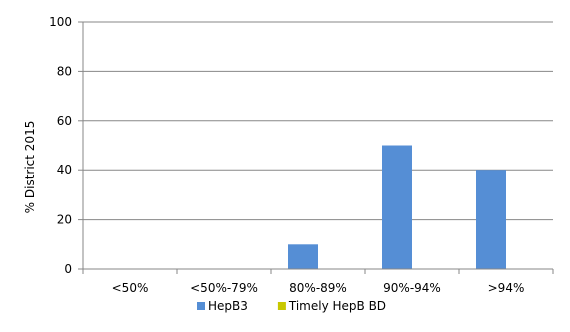 Image resolution: width=570 pixels, height=332 pixels. Describe the element at coordinates (30, 167) in the screenshot. I see `y-axis-label: % District 2015` at that location.